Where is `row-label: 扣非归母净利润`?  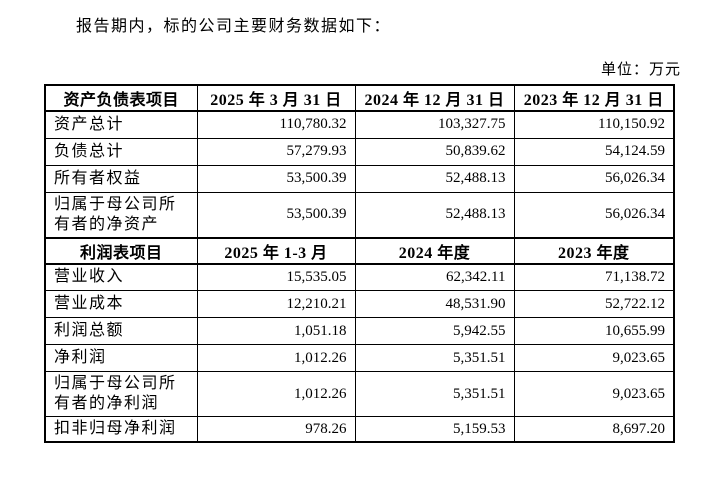
row-label: 扣非归母净利润 is located at coordinates (121, 429).